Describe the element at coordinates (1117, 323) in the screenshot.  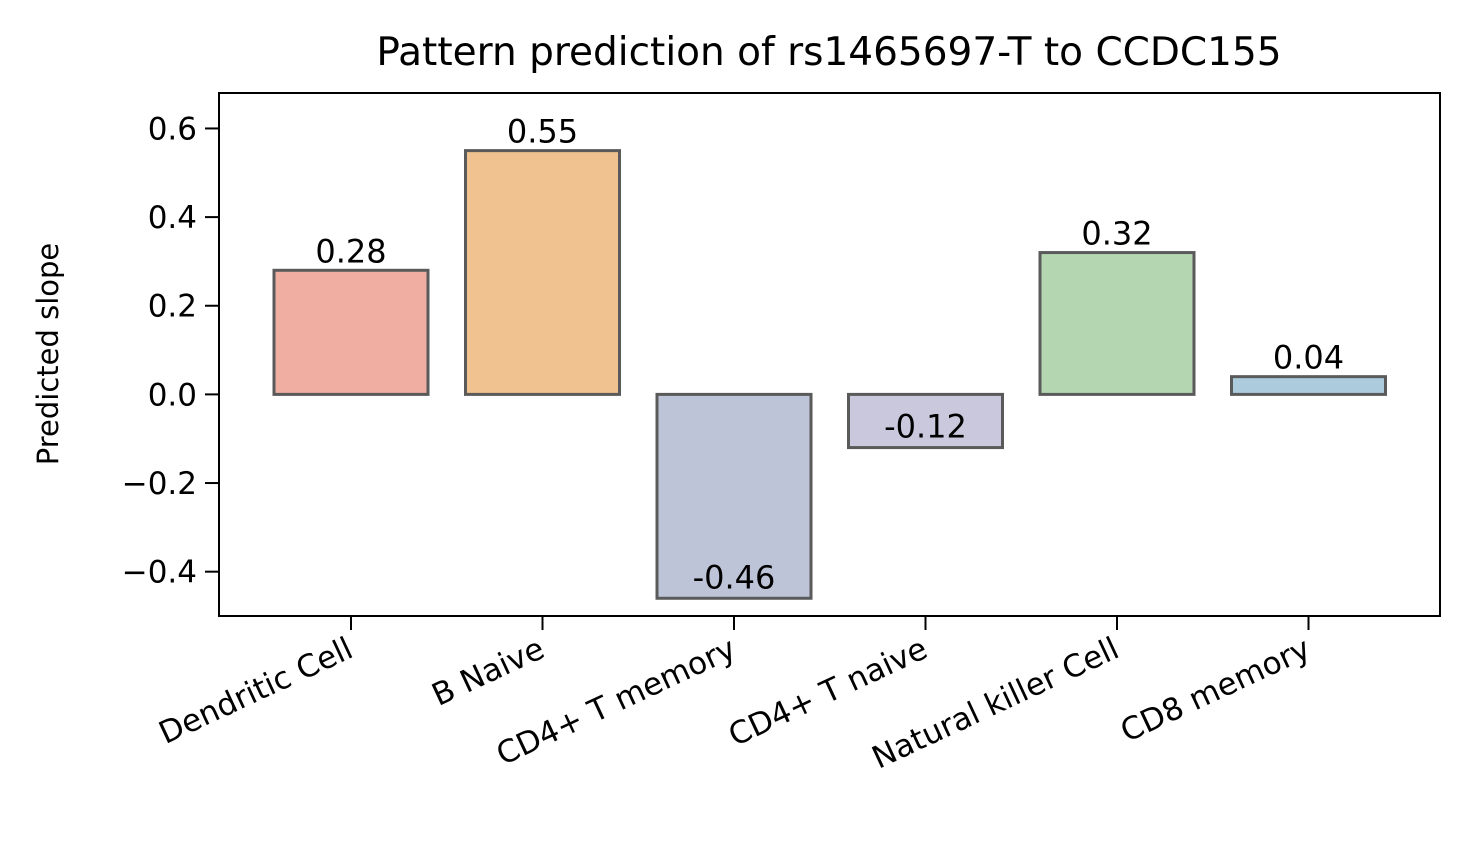
I see `bar-natural-killer-cell` at that location.